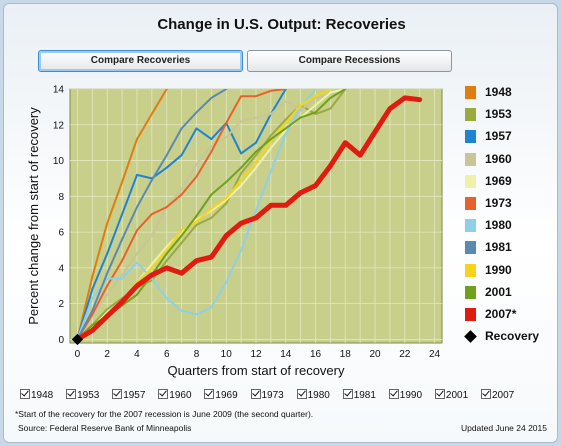  I want to click on x-tick-label: 8, so click(197, 354).